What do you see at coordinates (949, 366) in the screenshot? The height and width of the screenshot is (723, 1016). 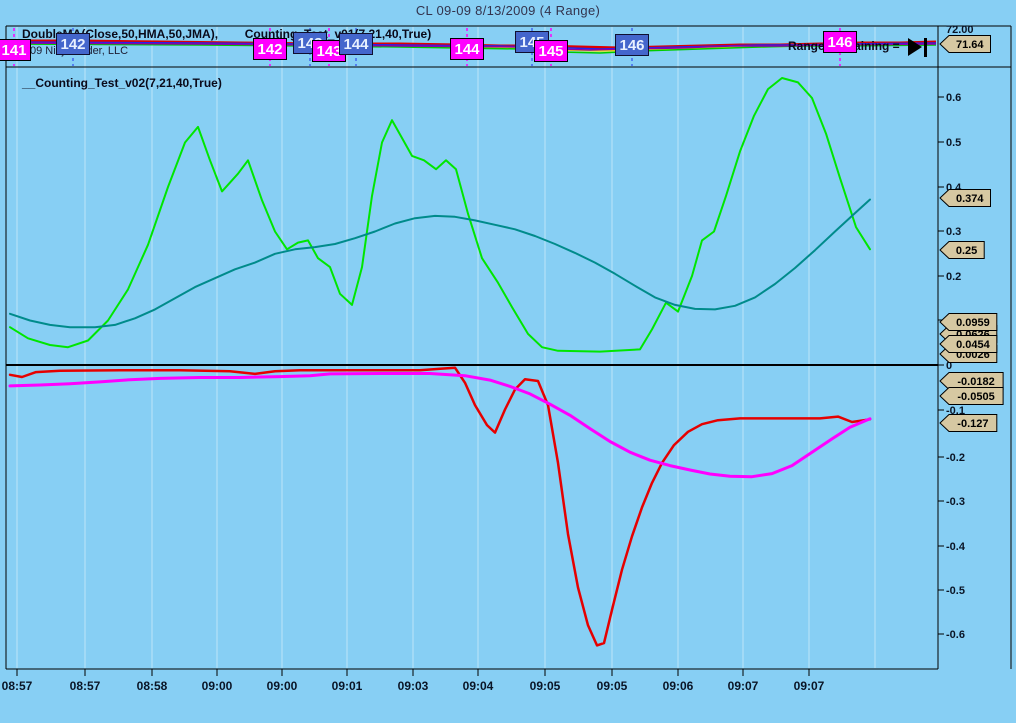 I see `y-axis-label: 0` at bounding box center [949, 366].